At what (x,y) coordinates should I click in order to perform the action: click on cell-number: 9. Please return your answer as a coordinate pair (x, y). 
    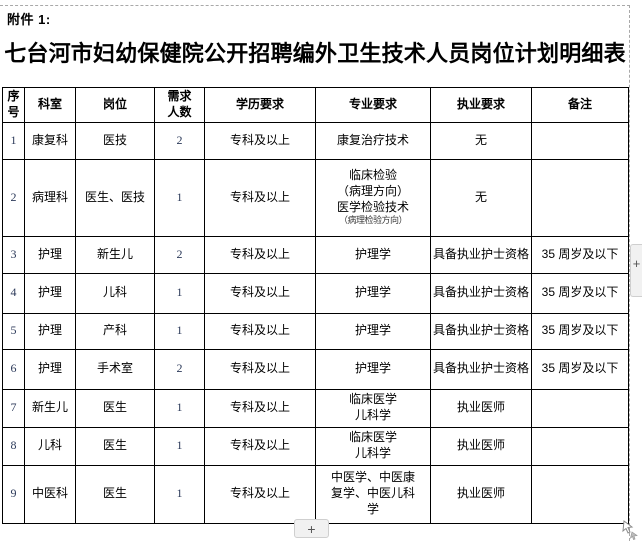
    Looking at the image, I should click on (13, 494).